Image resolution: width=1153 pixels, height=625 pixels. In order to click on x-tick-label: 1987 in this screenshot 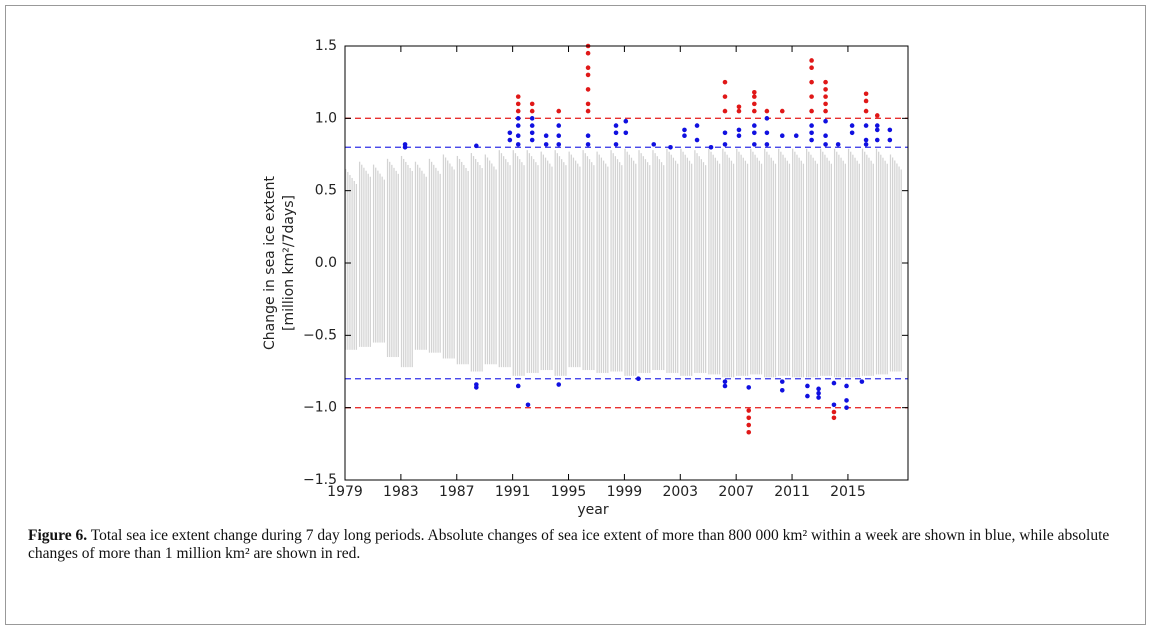, I will do `click(457, 492)`.